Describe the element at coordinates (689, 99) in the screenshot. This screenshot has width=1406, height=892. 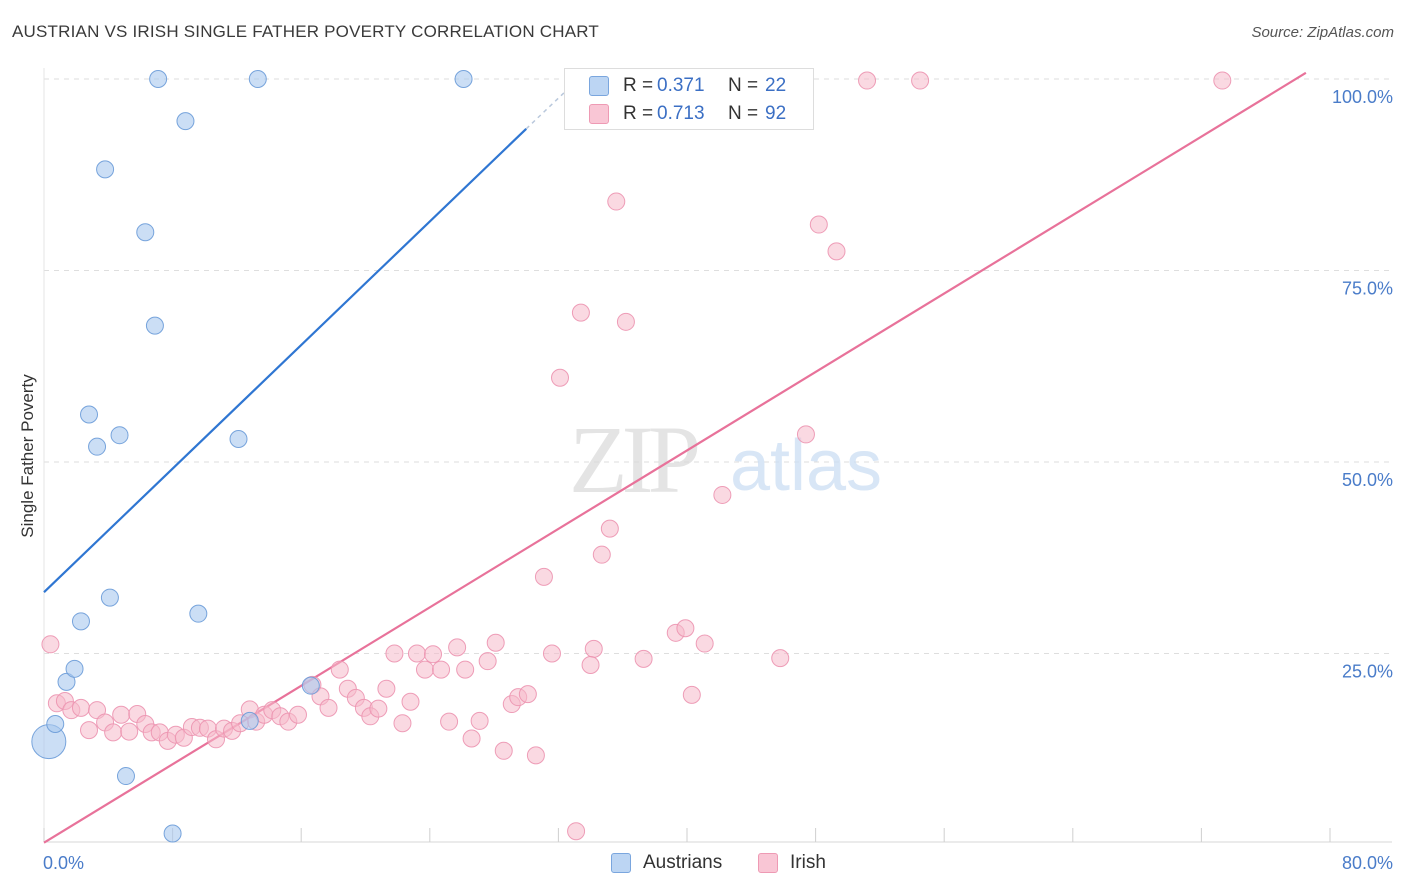
I see `stats-legend-box: R = 0.371 N = 22 R = 0.713 N = 92` at that location.